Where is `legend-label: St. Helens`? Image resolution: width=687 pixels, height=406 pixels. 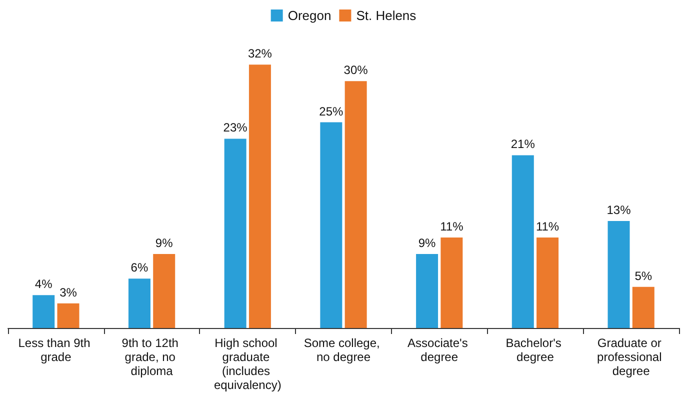
legend-label: St. Helens is located at coordinates (386, 15).